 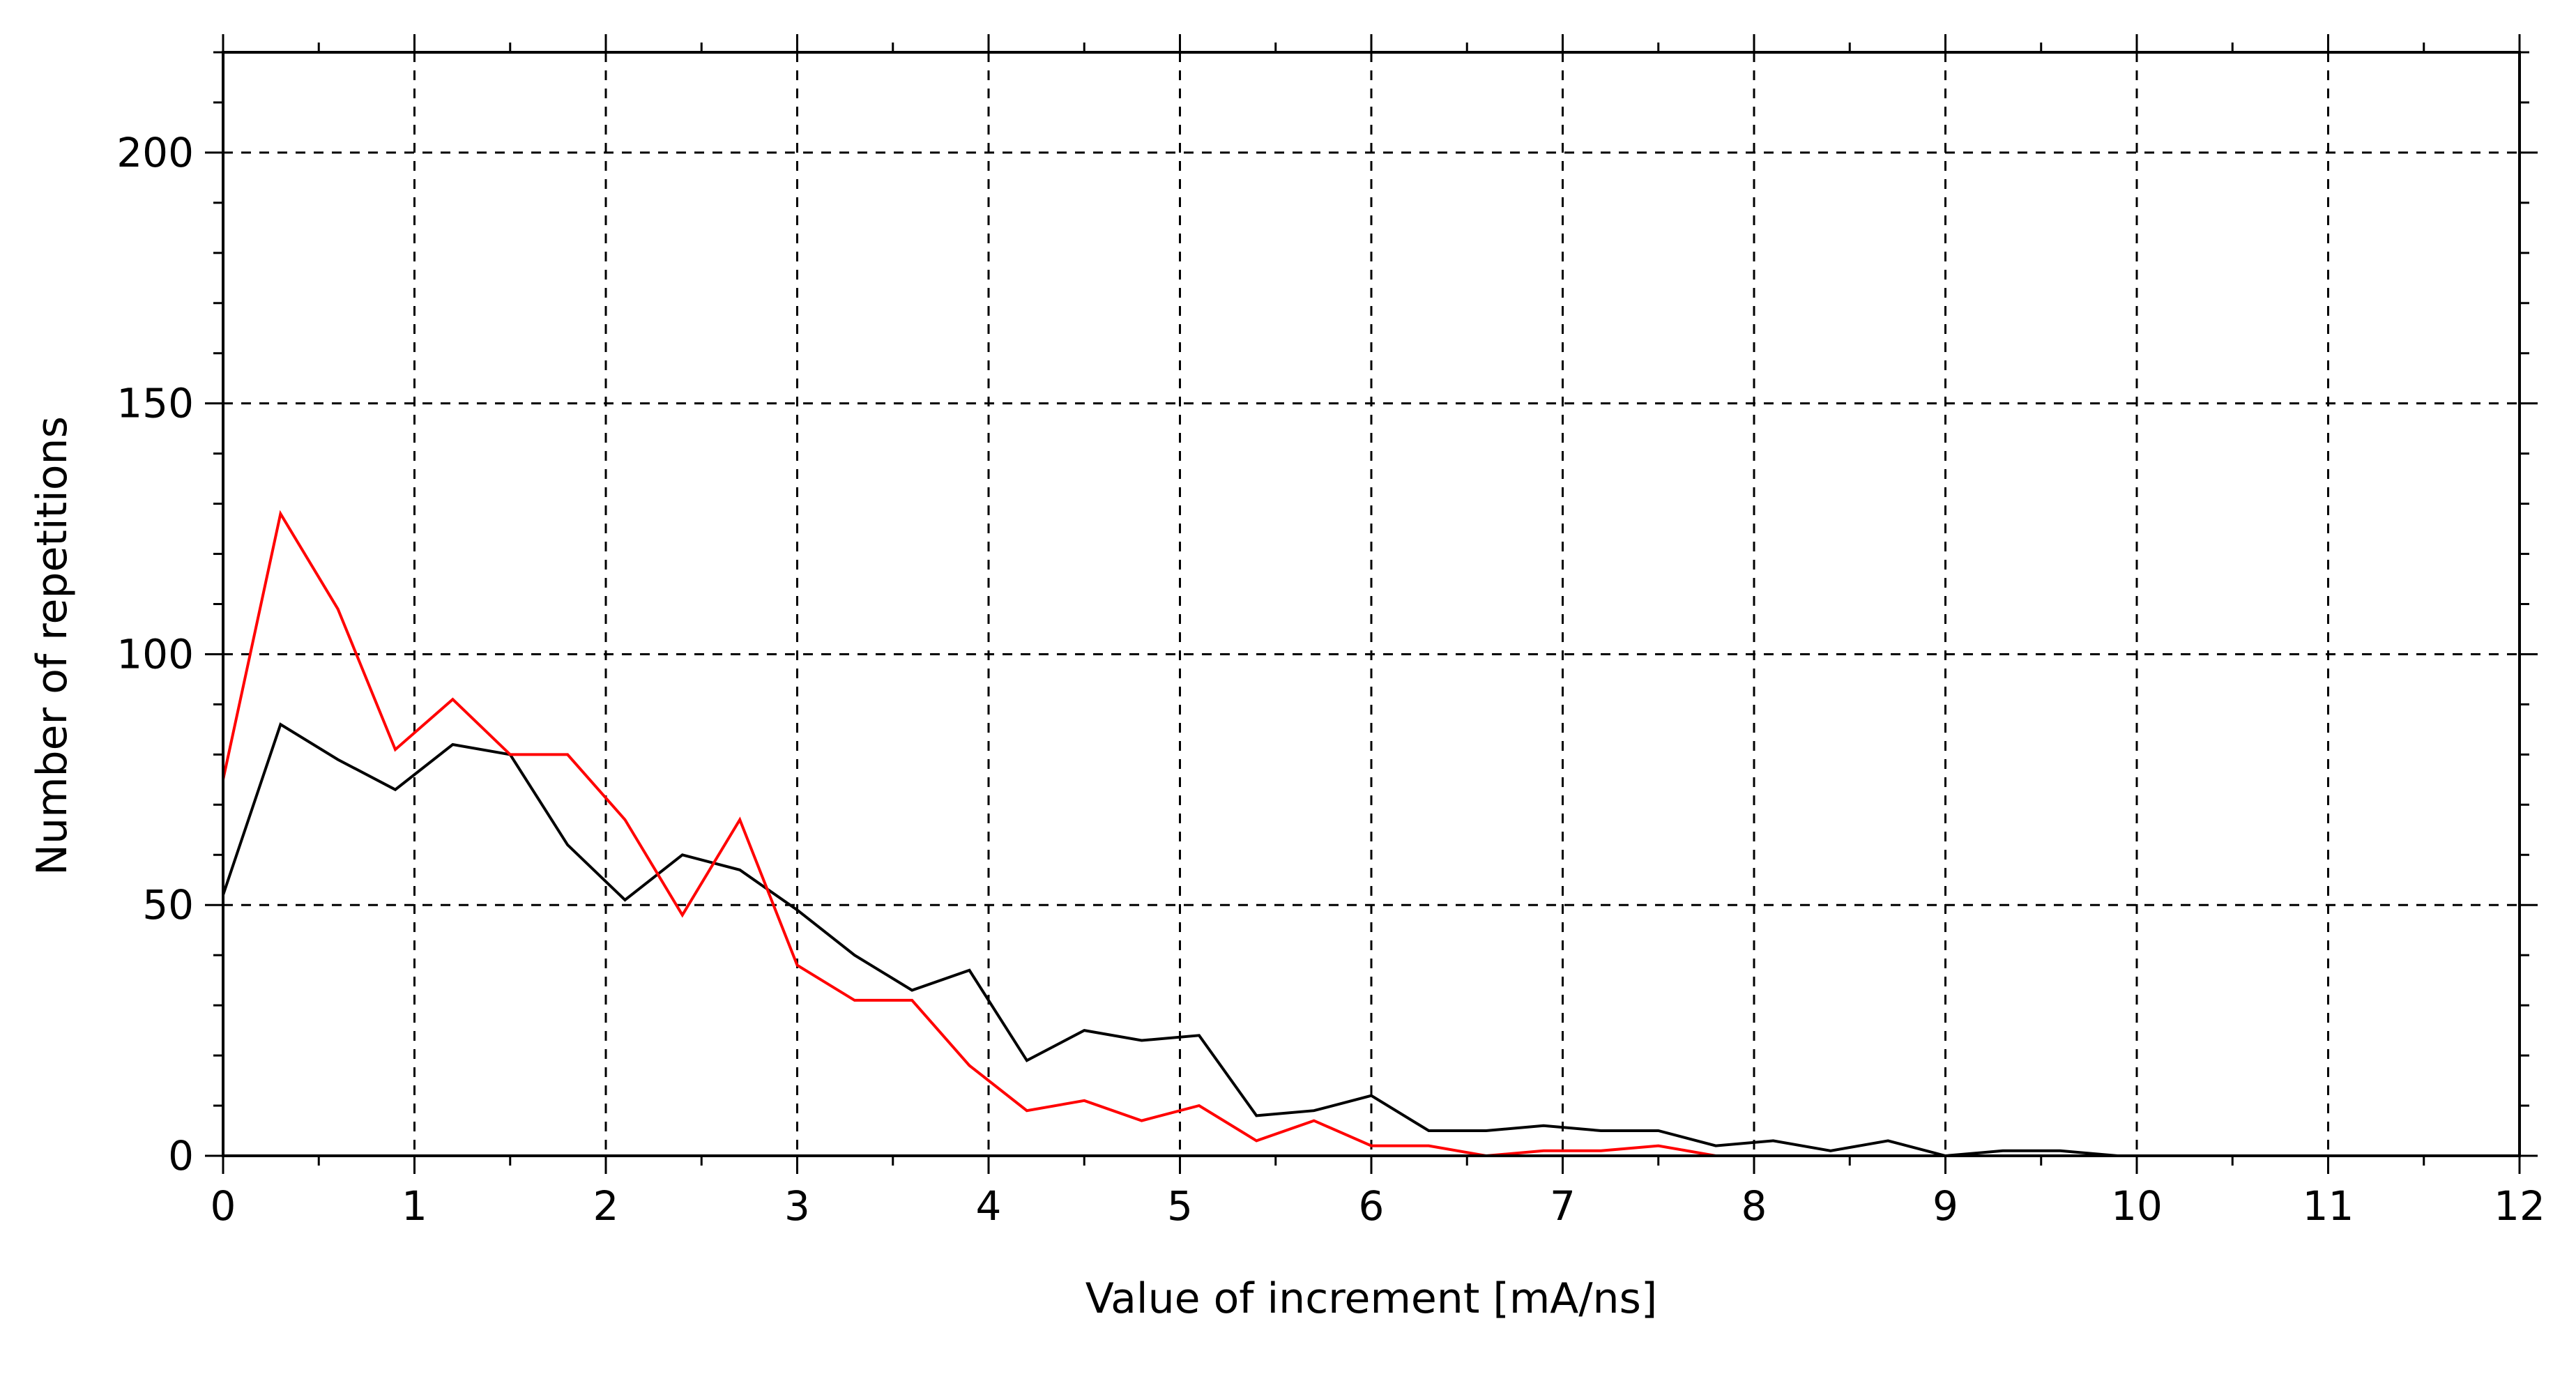 I want to click on x-tick-label: 4, so click(x=989, y=1206).